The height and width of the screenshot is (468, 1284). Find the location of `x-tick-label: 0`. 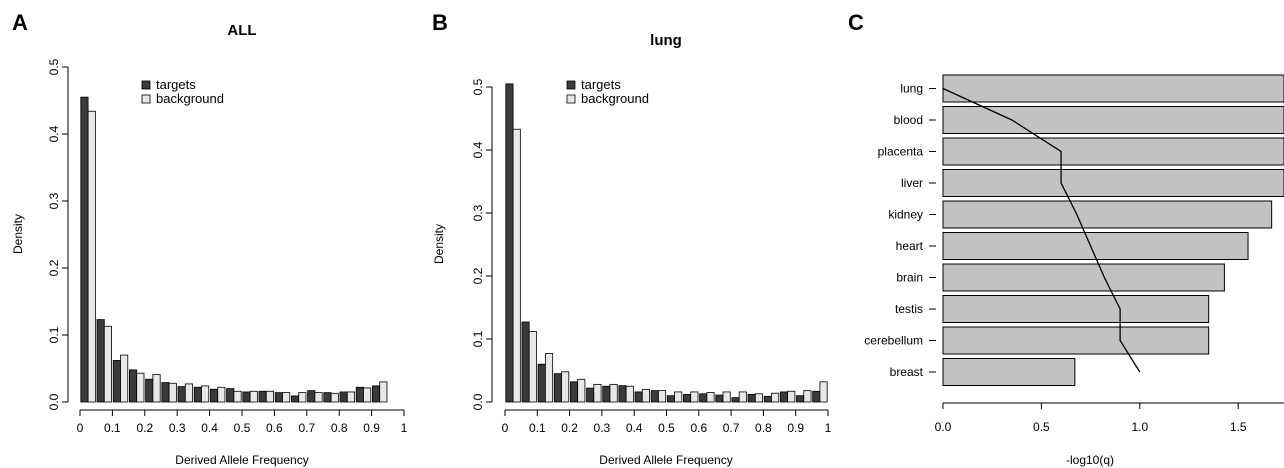

x-tick-label: 0 is located at coordinates (505, 428).